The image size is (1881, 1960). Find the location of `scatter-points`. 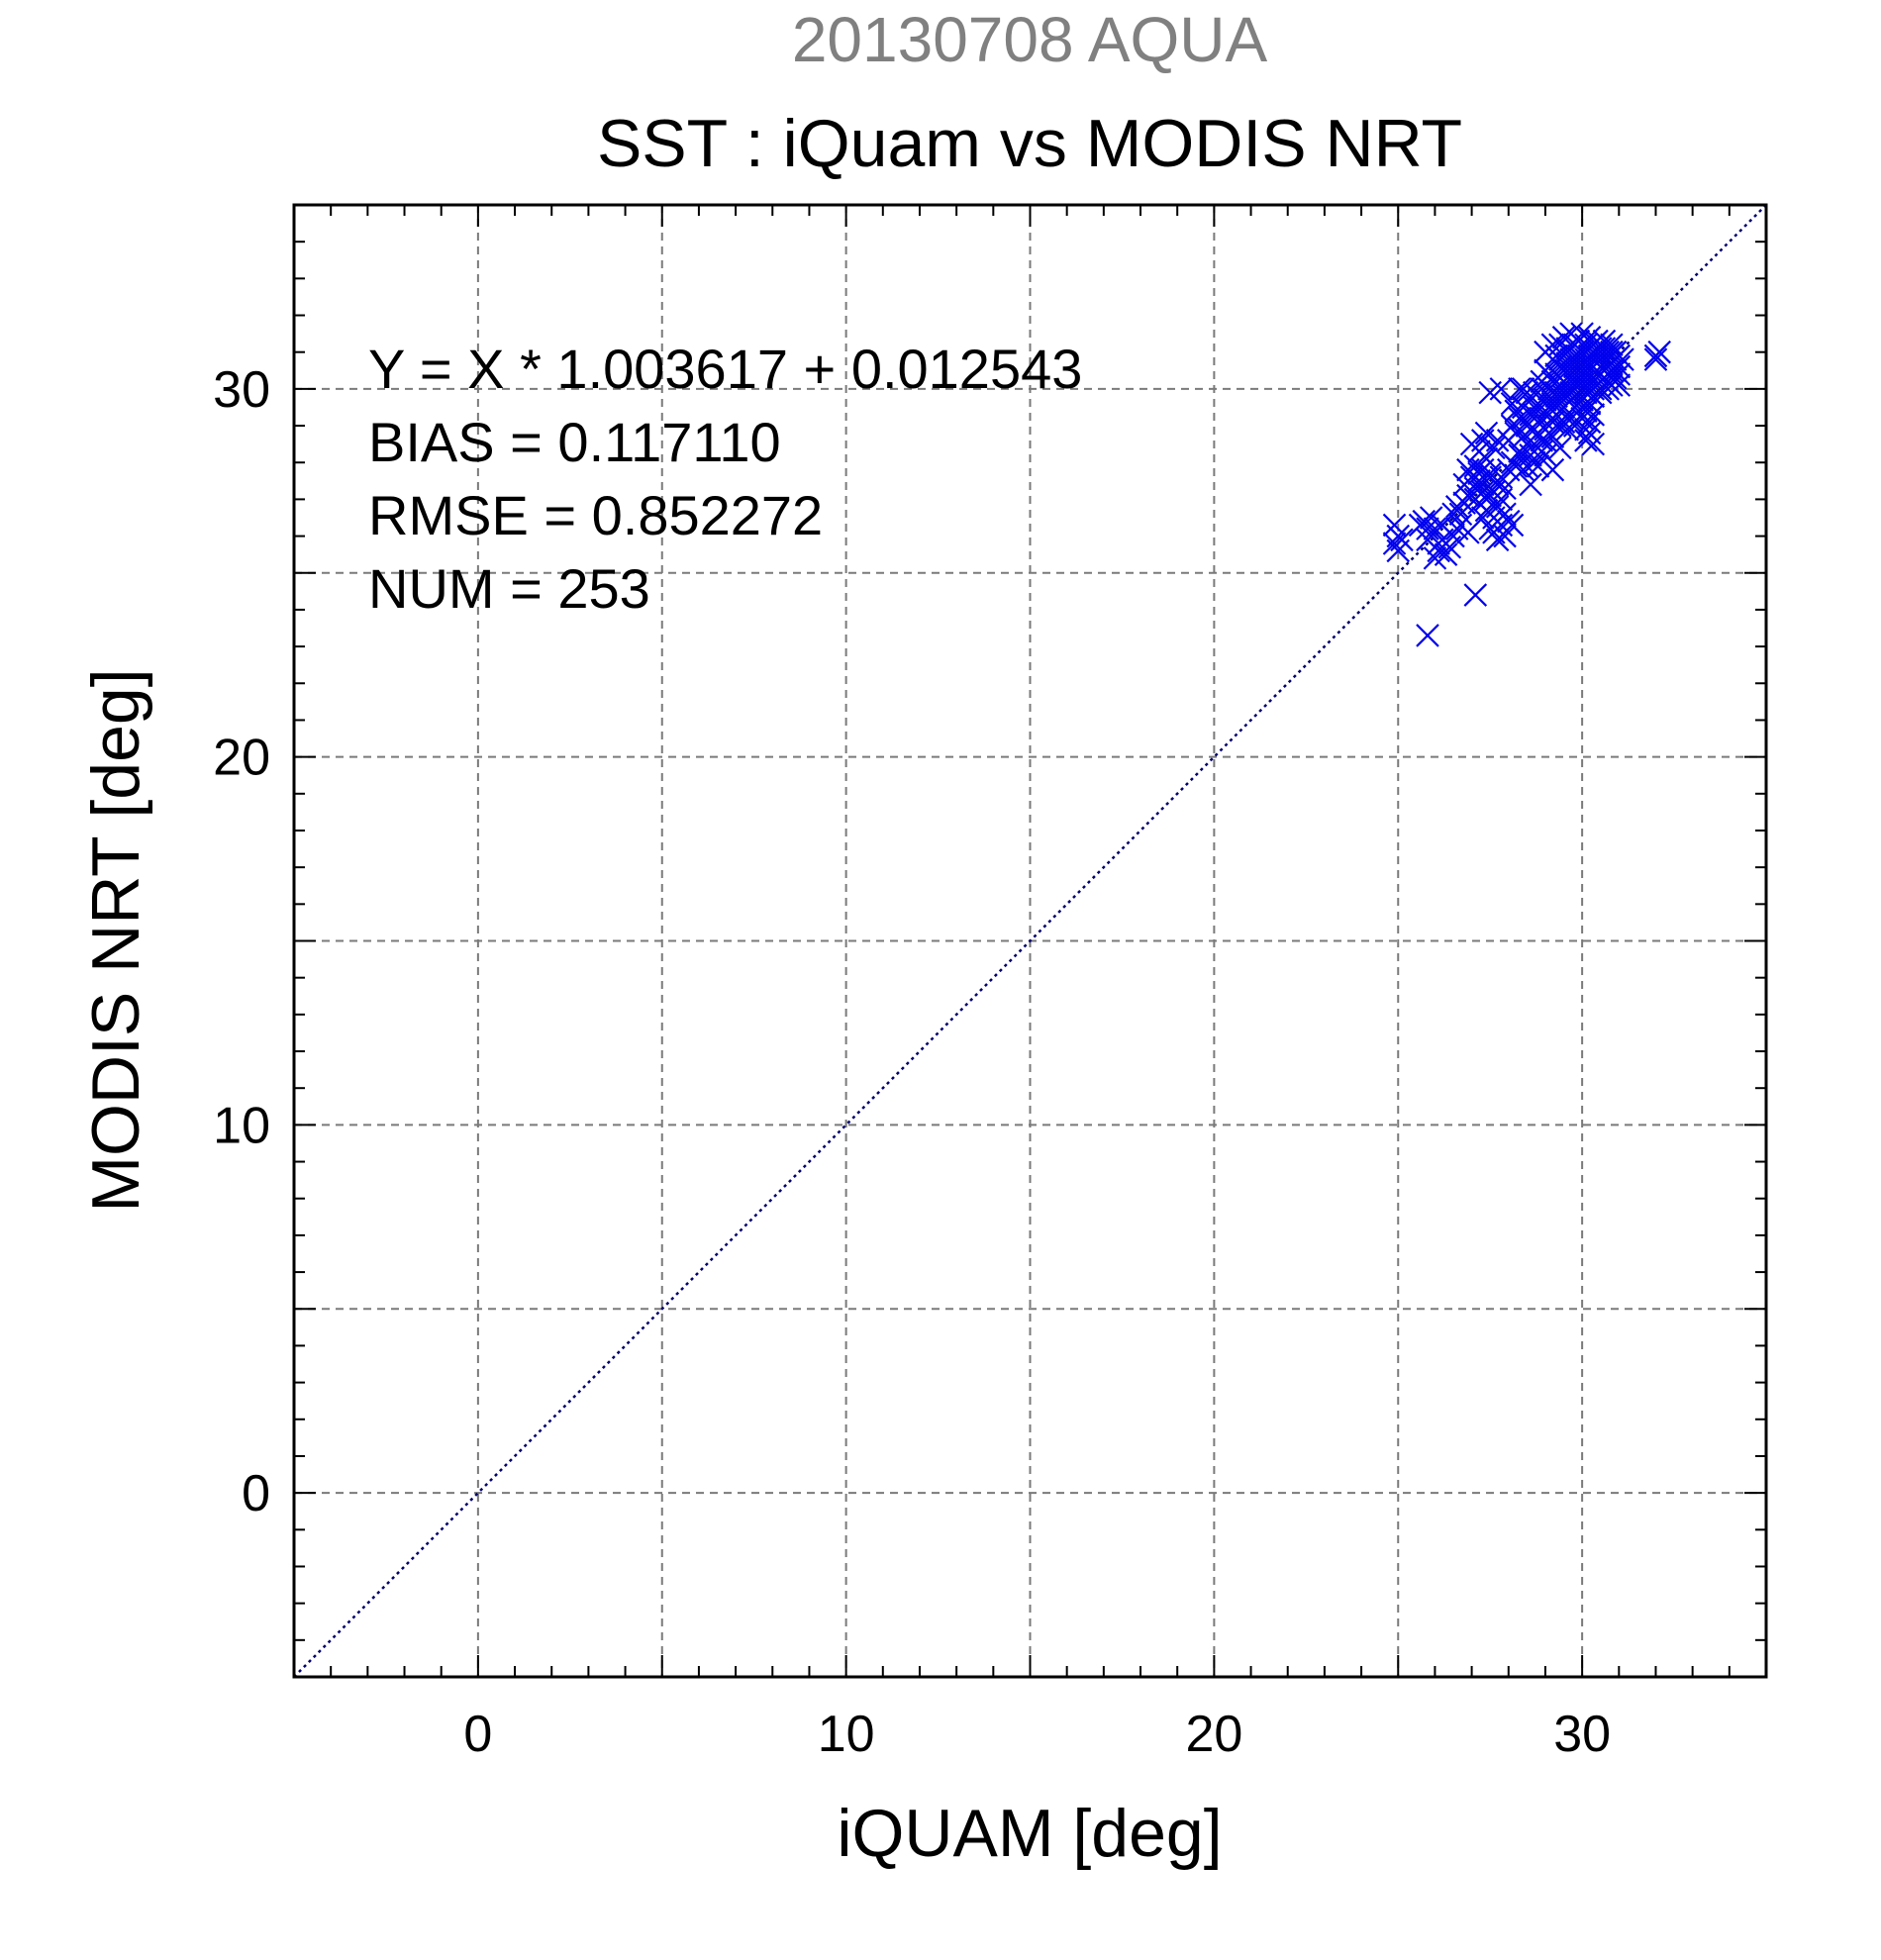

scatter-points is located at coordinates (1526, 484).